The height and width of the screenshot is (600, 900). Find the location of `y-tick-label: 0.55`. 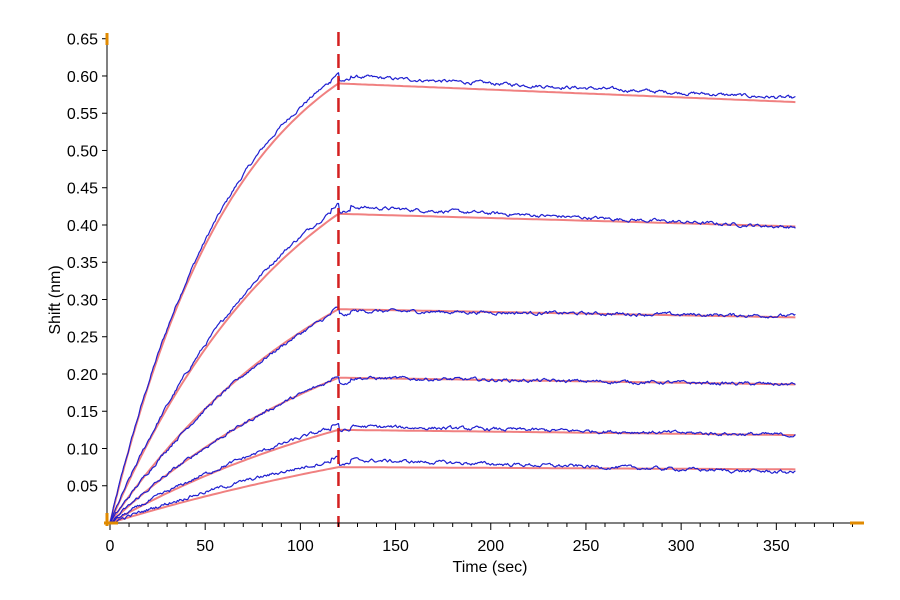

y-tick-label: 0.55 is located at coordinates (82, 114).